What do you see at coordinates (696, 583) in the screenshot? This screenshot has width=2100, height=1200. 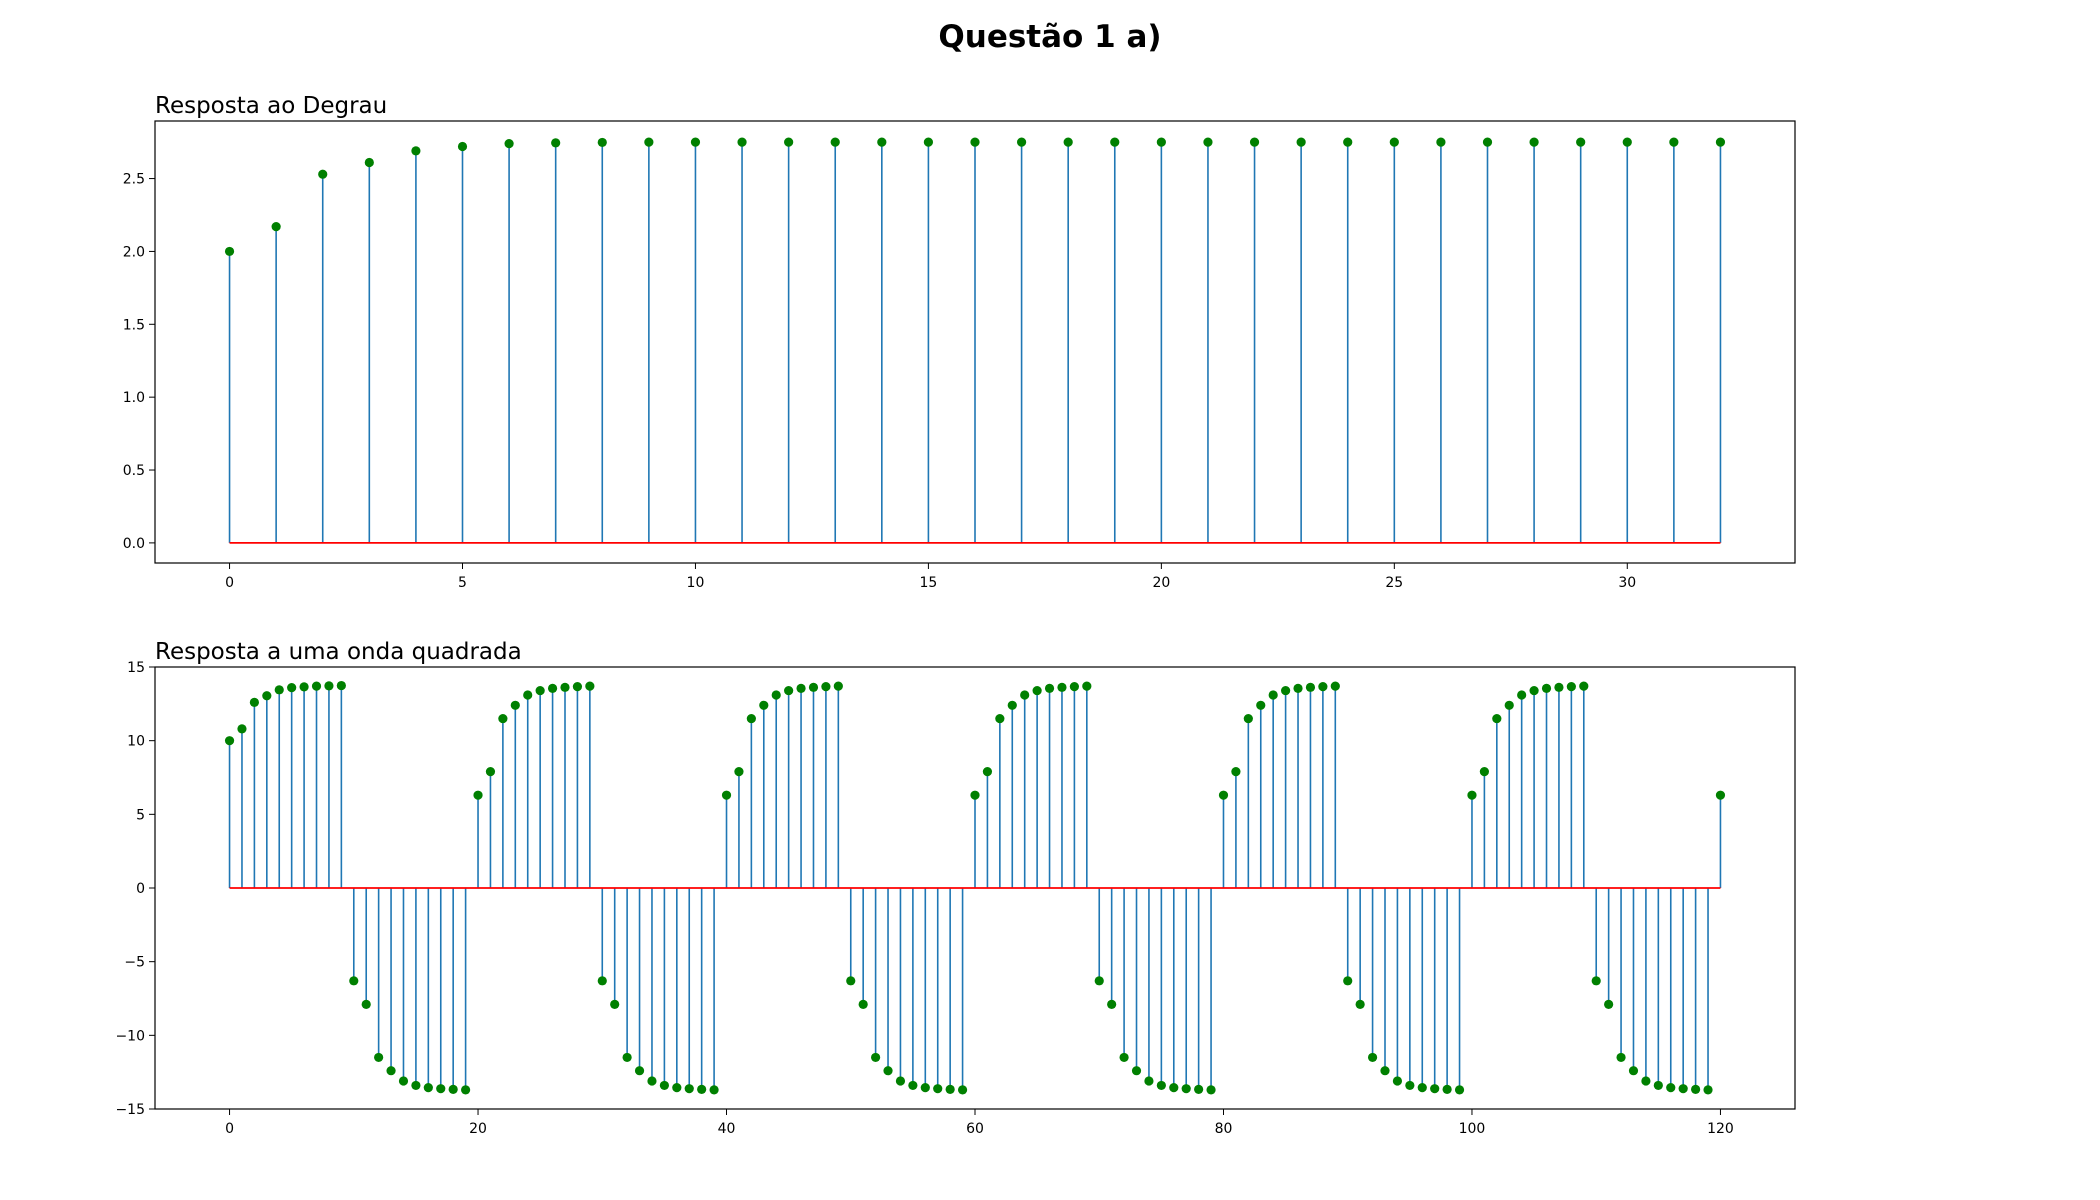 I see `step-x-tick-label: 10` at bounding box center [696, 583].